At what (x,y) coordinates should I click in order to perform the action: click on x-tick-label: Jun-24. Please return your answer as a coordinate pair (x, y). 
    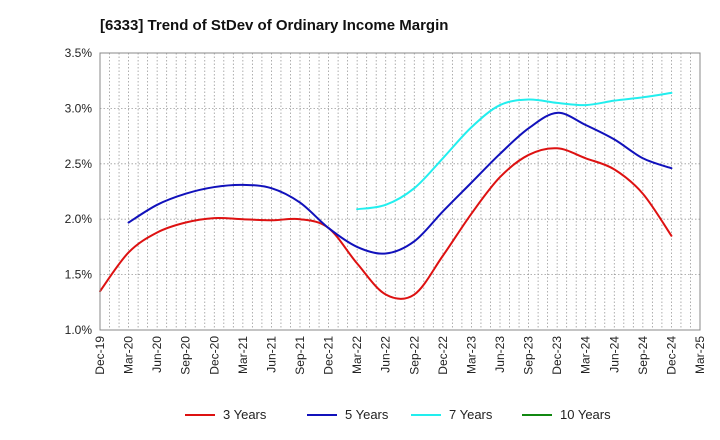
    Looking at the image, I should click on (614, 354).